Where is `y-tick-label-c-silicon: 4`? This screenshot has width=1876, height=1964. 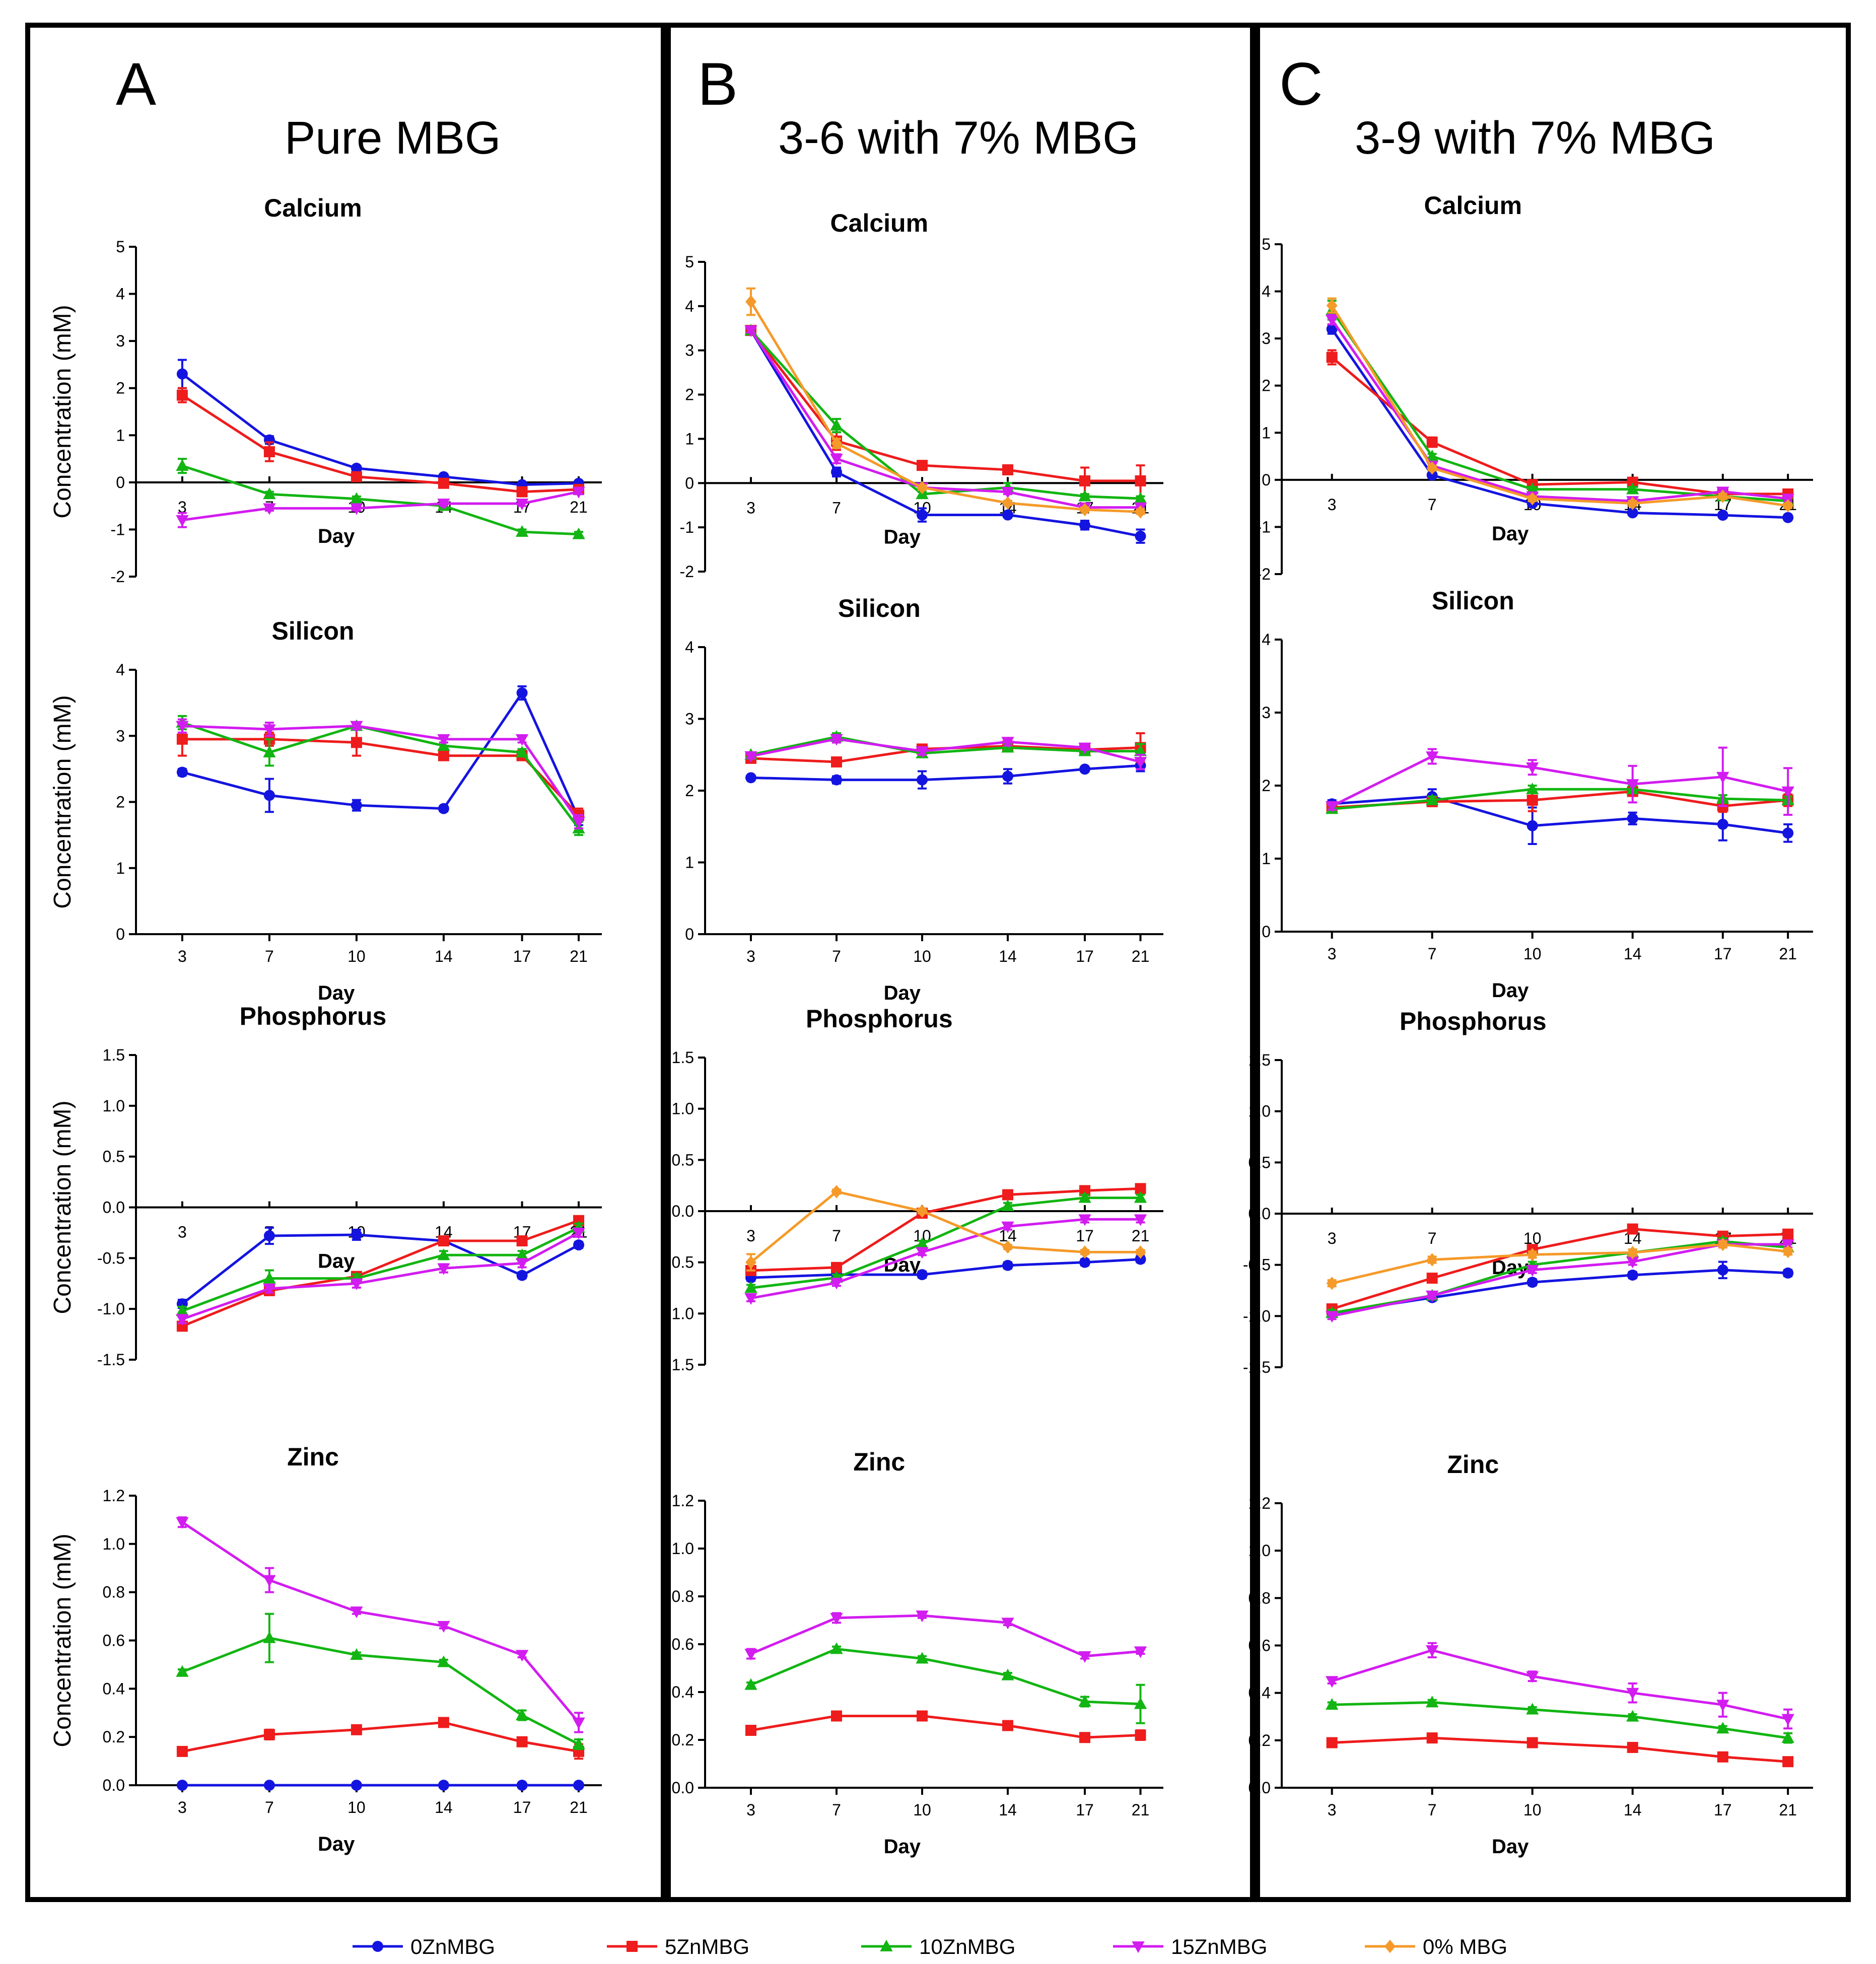
y-tick-label-c-silicon: 4 is located at coordinates (1266, 640).